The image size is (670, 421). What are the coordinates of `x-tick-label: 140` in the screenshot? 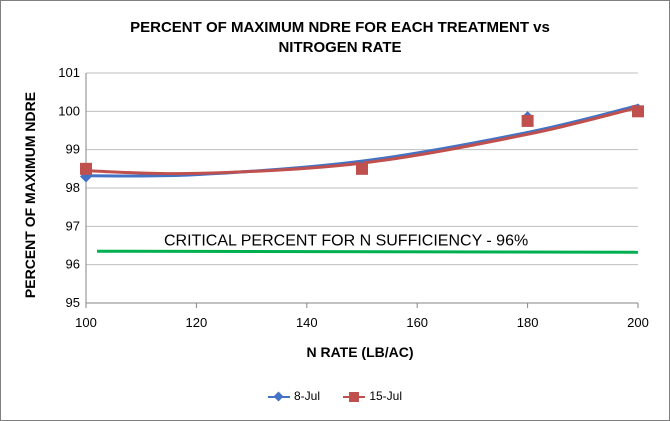 It's located at (307, 322).